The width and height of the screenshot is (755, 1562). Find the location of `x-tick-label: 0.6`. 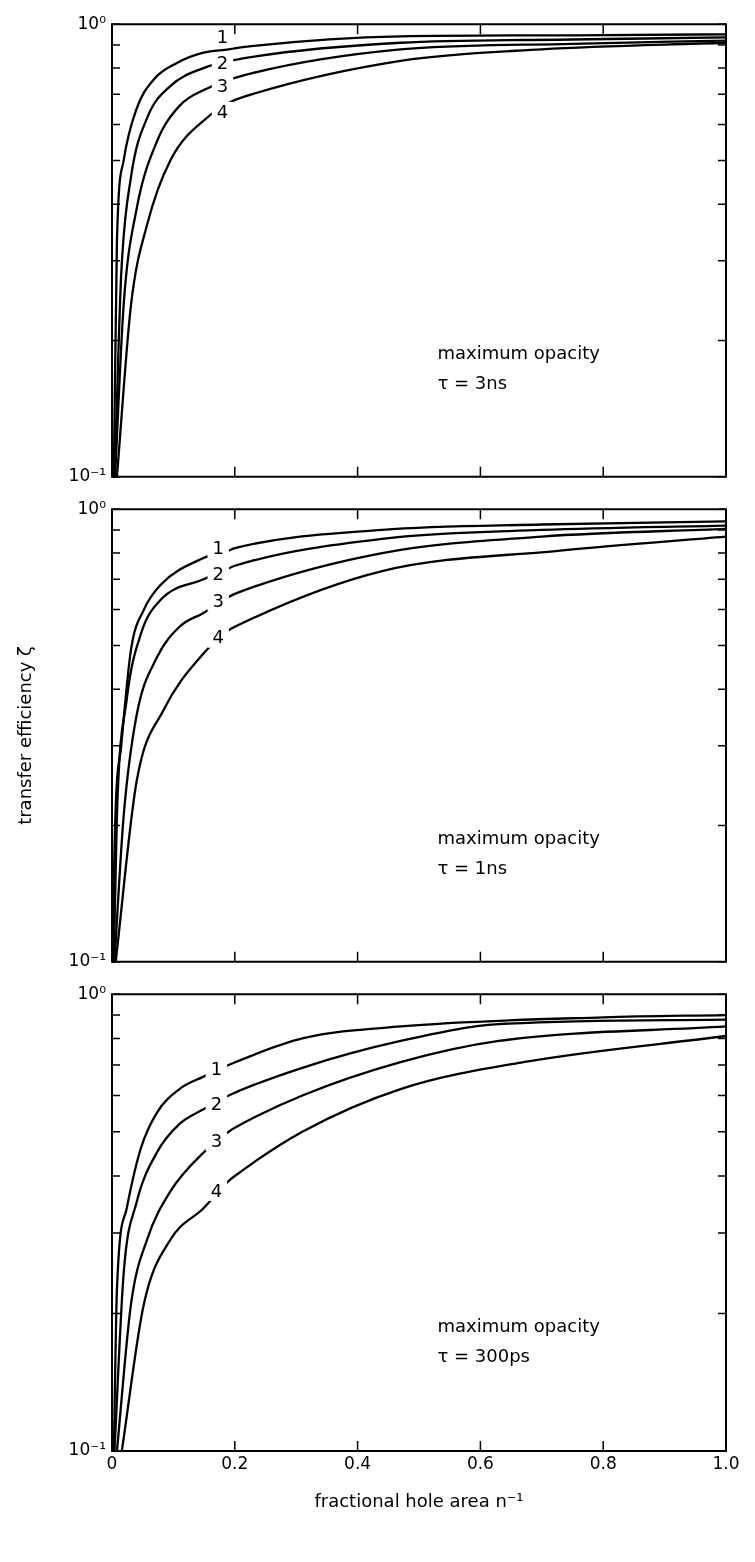

x-tick-label: 0.6 is located at coordinates (480, 1462).